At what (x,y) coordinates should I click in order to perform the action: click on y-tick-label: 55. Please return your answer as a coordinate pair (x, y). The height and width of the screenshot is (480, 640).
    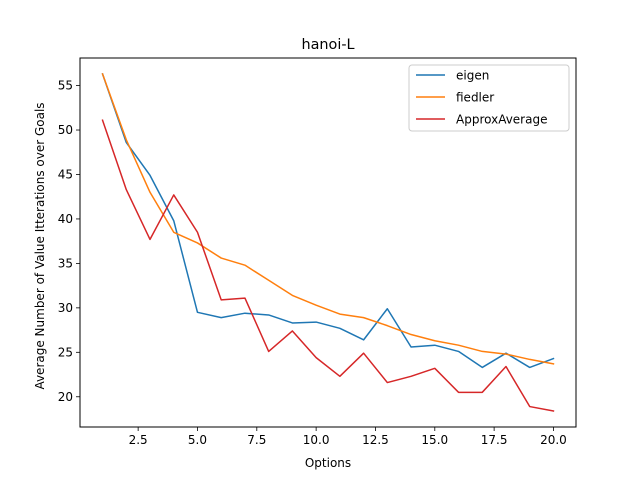
    Looking at the image, I should click on (65, 86).